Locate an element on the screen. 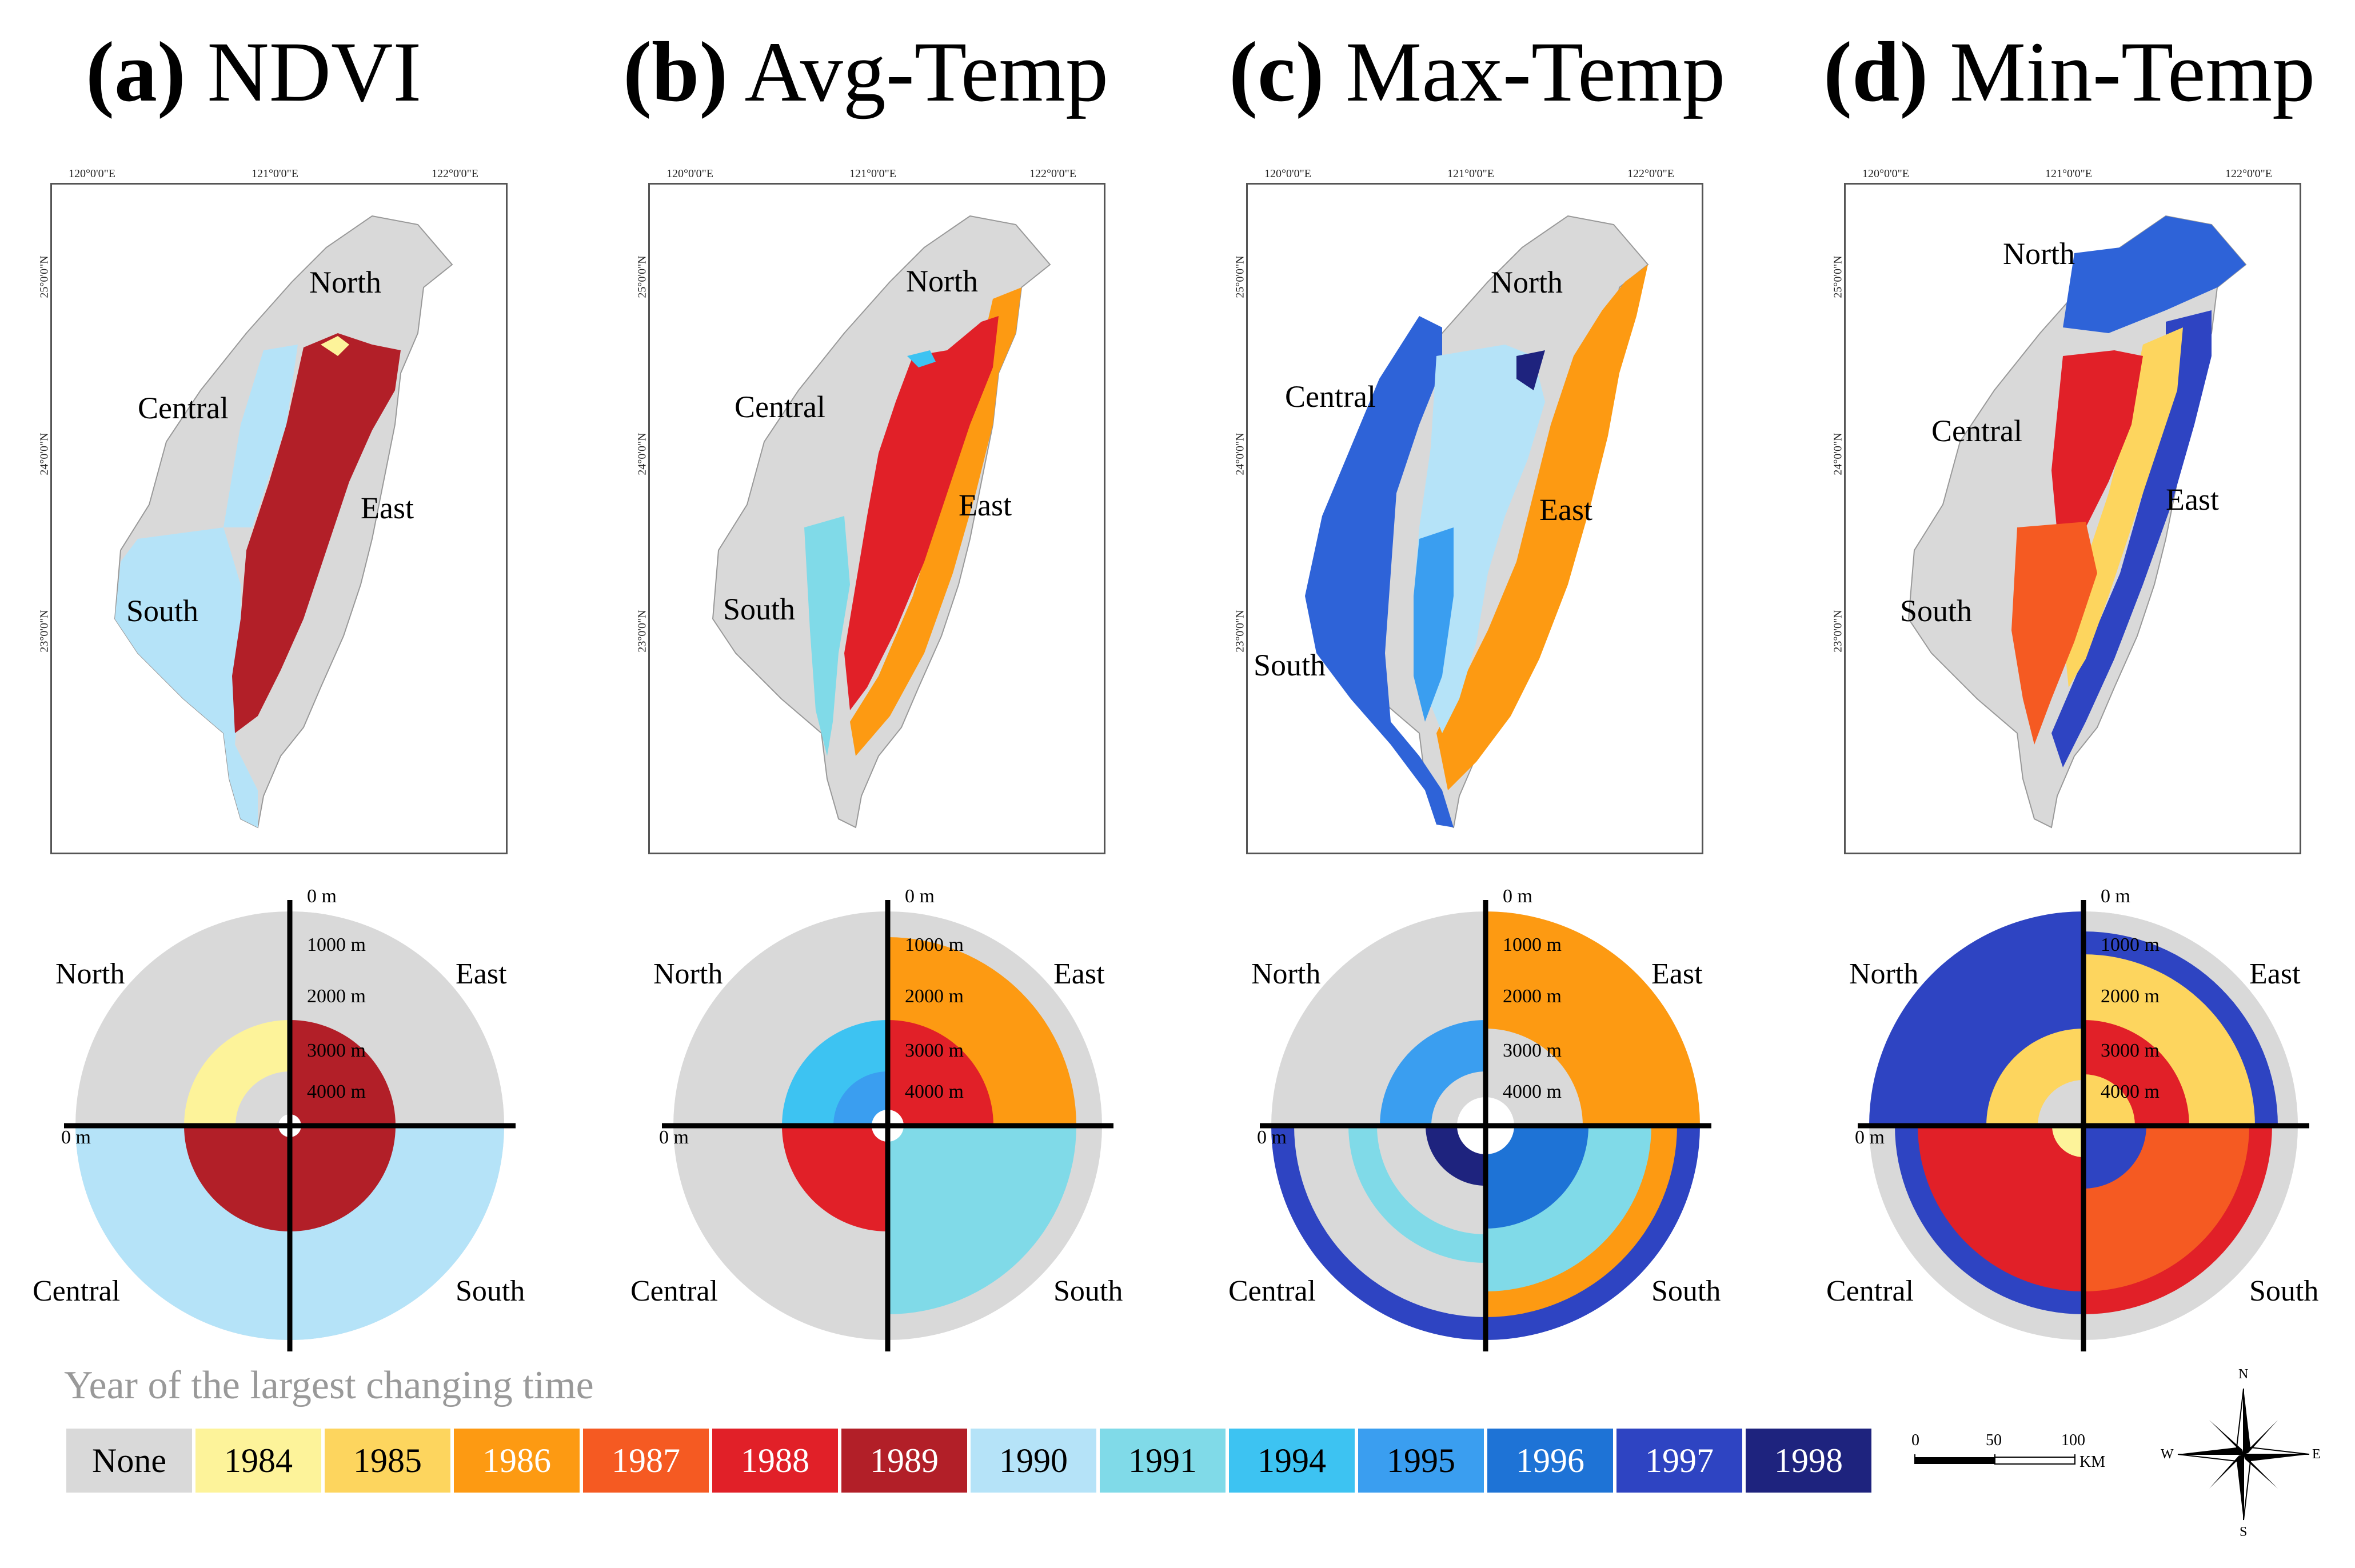  north-arrow: N S E W is located at coordinates (2241, 1453).